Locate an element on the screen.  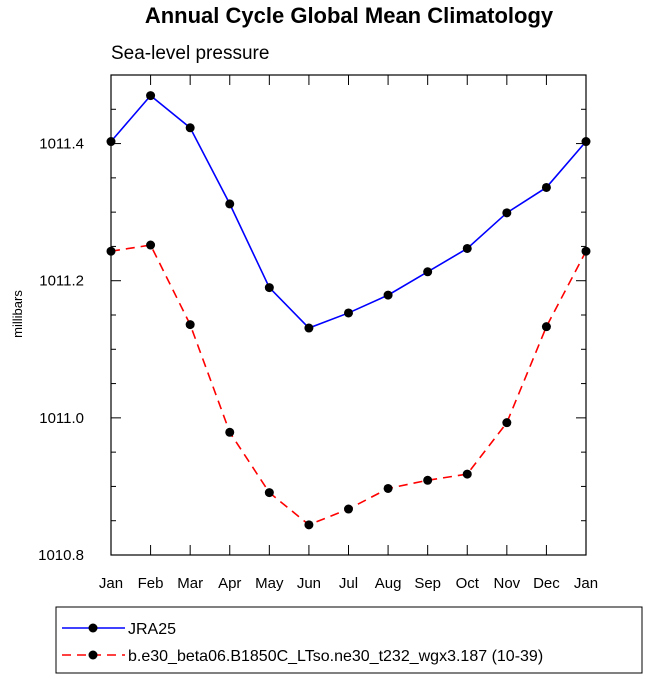
chart-title: Annual Cycle Global Mean Climatology is located at coordinates (349, 15).